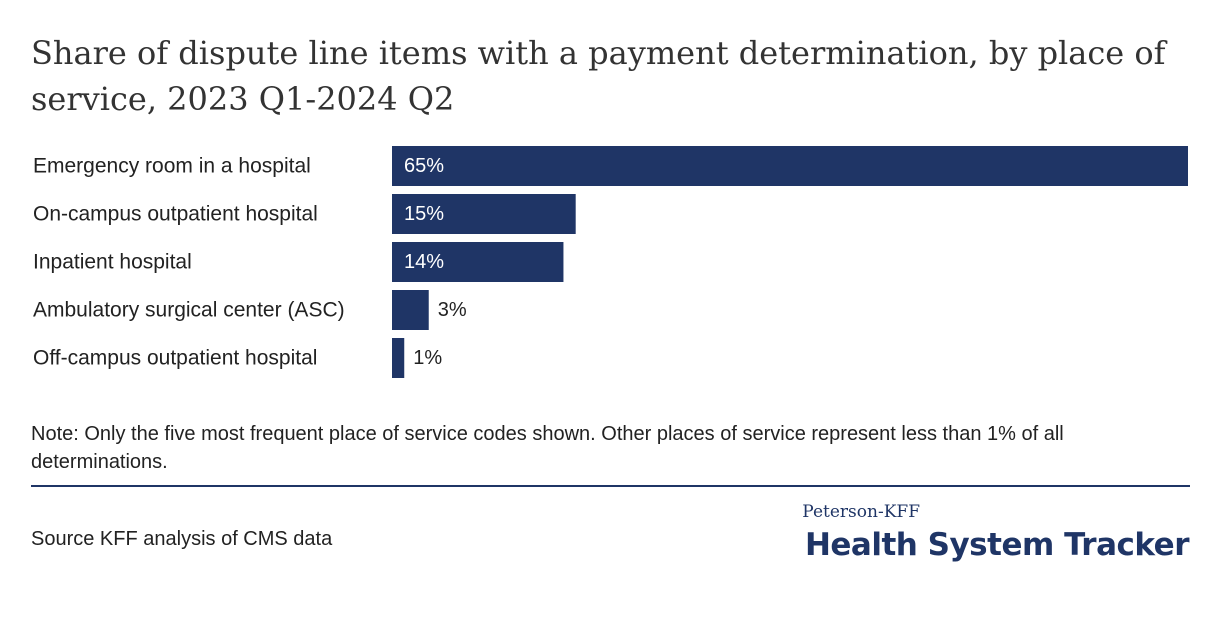 Image resolution: width=1220 pixels, height=622 pixels. I want to click on category-label: Off-campus outpatient hospital, so click(175, 358).